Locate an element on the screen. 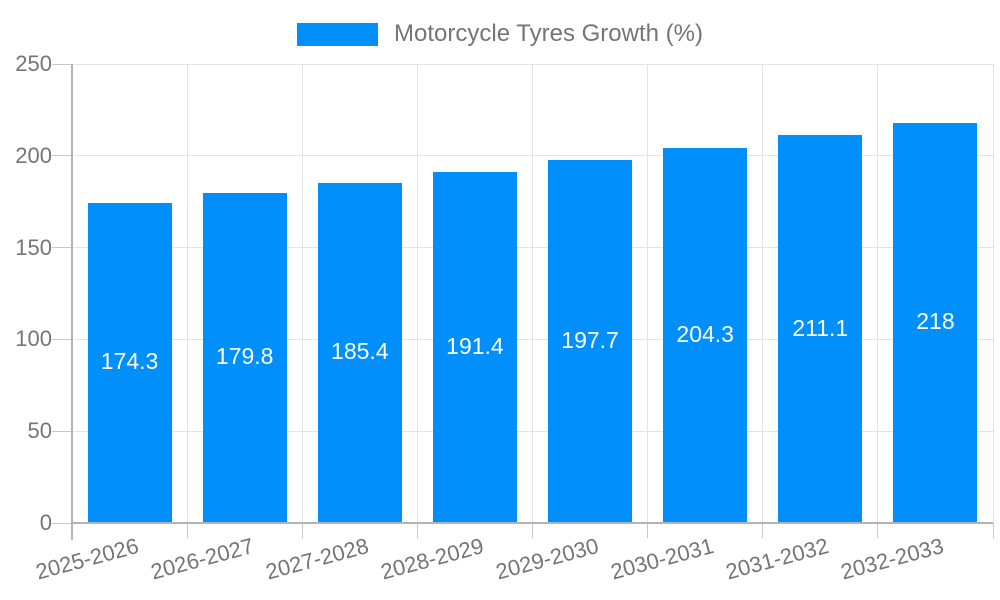 Image resolution: width=1000 pixels, height=600 pixels. bar: 191.4 is located at coordinates (474, 346).